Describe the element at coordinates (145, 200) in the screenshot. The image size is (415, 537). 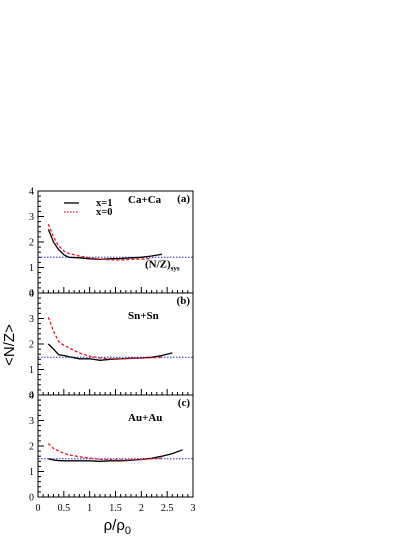
I see `system-label: Ca+Ca` at that location.